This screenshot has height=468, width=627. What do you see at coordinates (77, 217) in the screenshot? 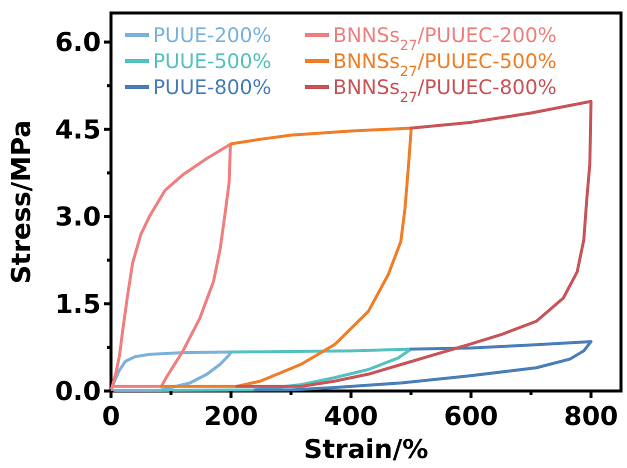
I see `y-tick-label: 3.0` at bounding box center [77, 217].